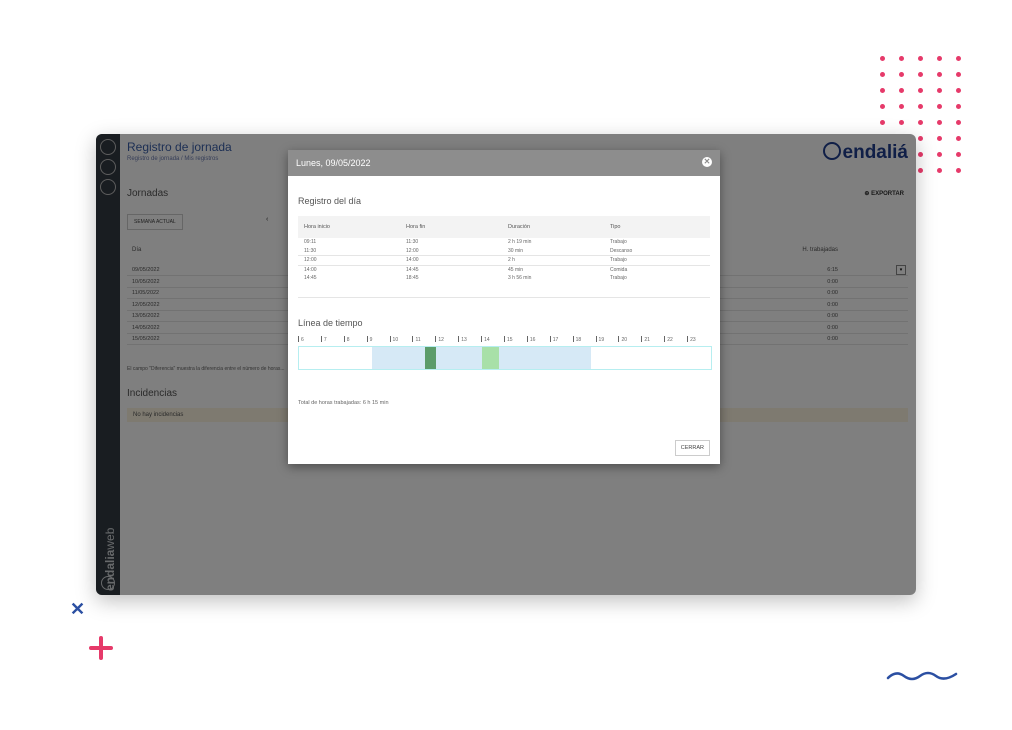  What do you see at coordinates (692, 448) in the screenshot?
I see `close-button: CERRAR` at bounding box center [692, 448].